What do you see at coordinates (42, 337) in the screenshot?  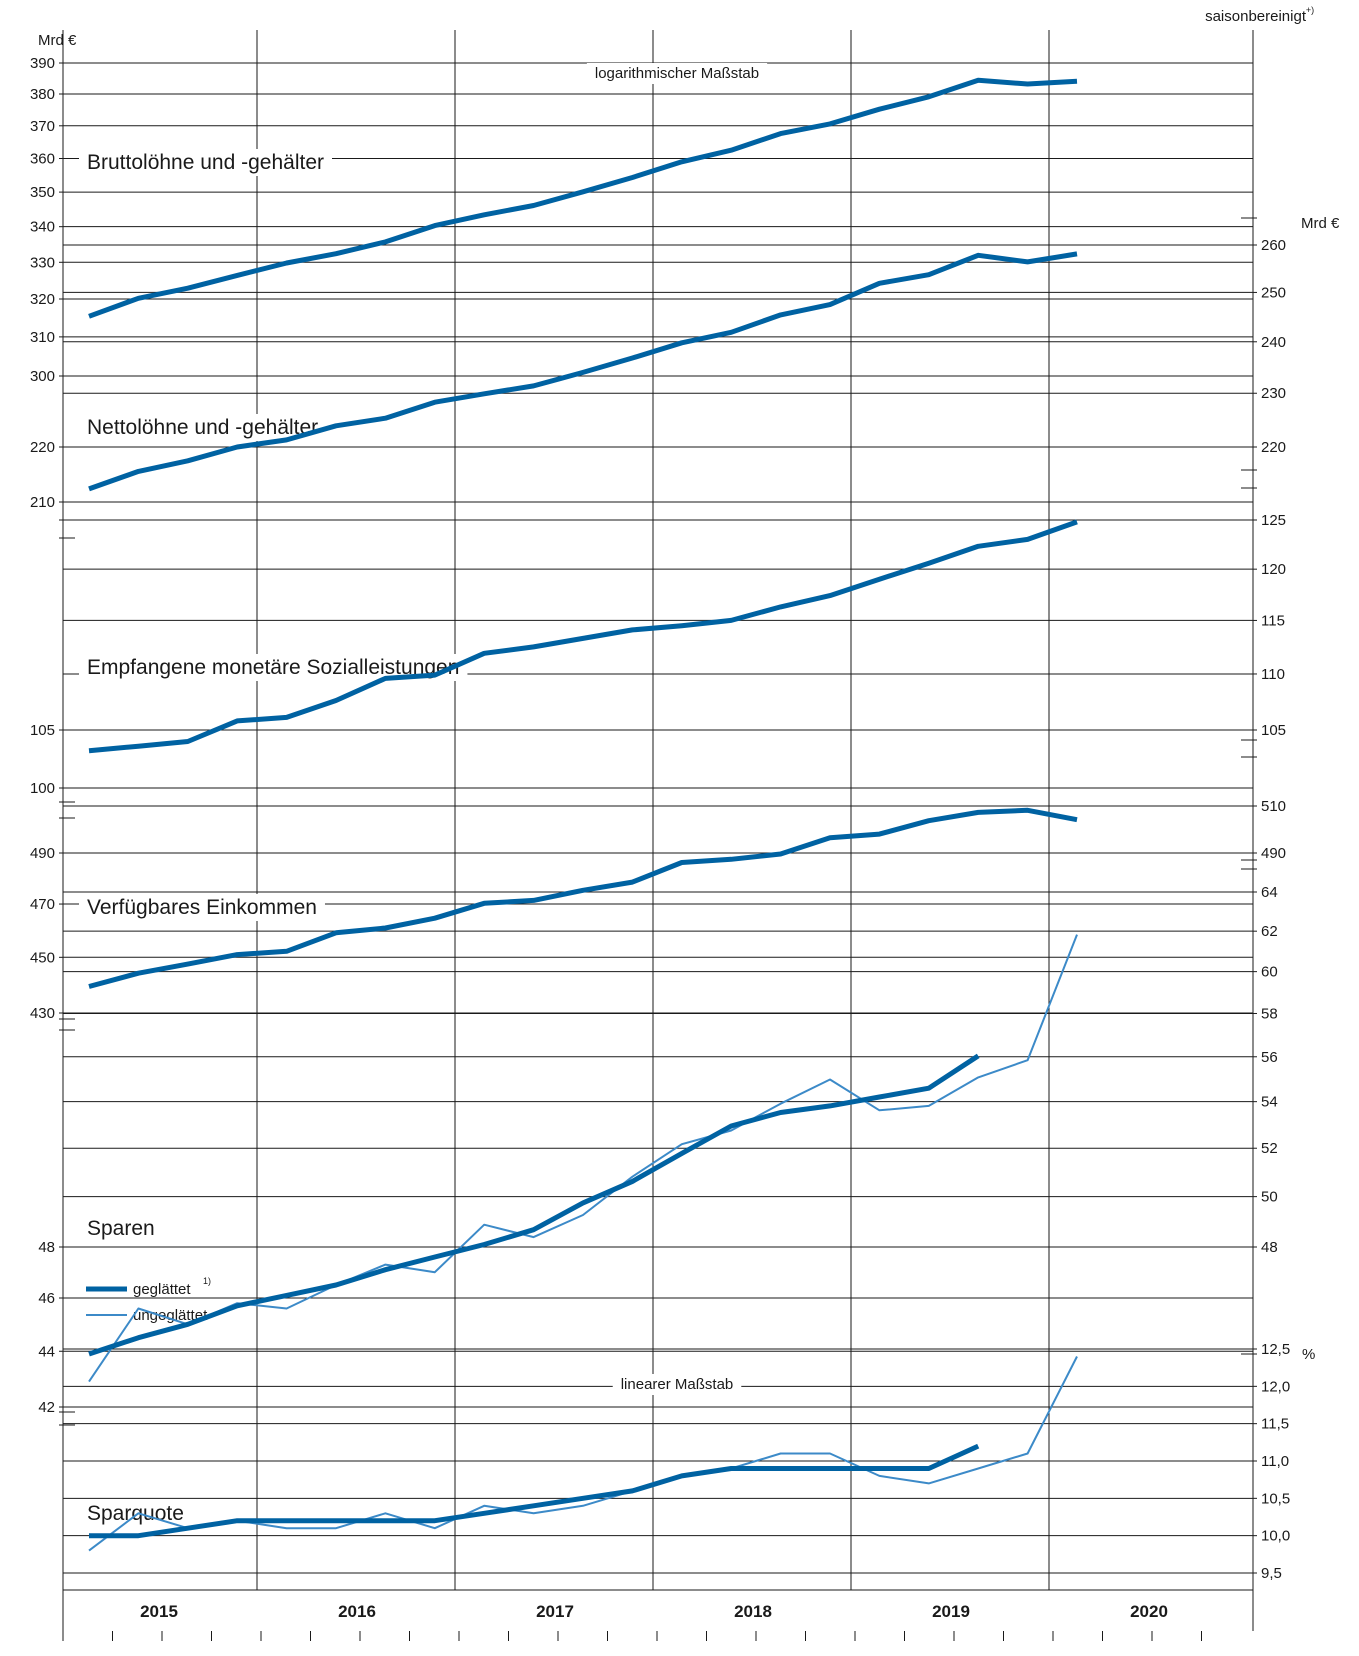 I see `brutto-y-tick-label: 310` at bounding box center [42, 337].